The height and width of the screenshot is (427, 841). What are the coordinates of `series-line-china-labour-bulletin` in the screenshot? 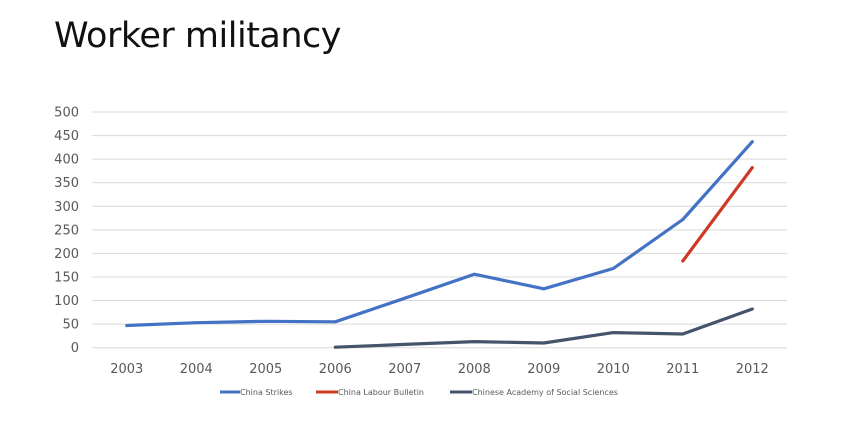 It's located at (717, 214).